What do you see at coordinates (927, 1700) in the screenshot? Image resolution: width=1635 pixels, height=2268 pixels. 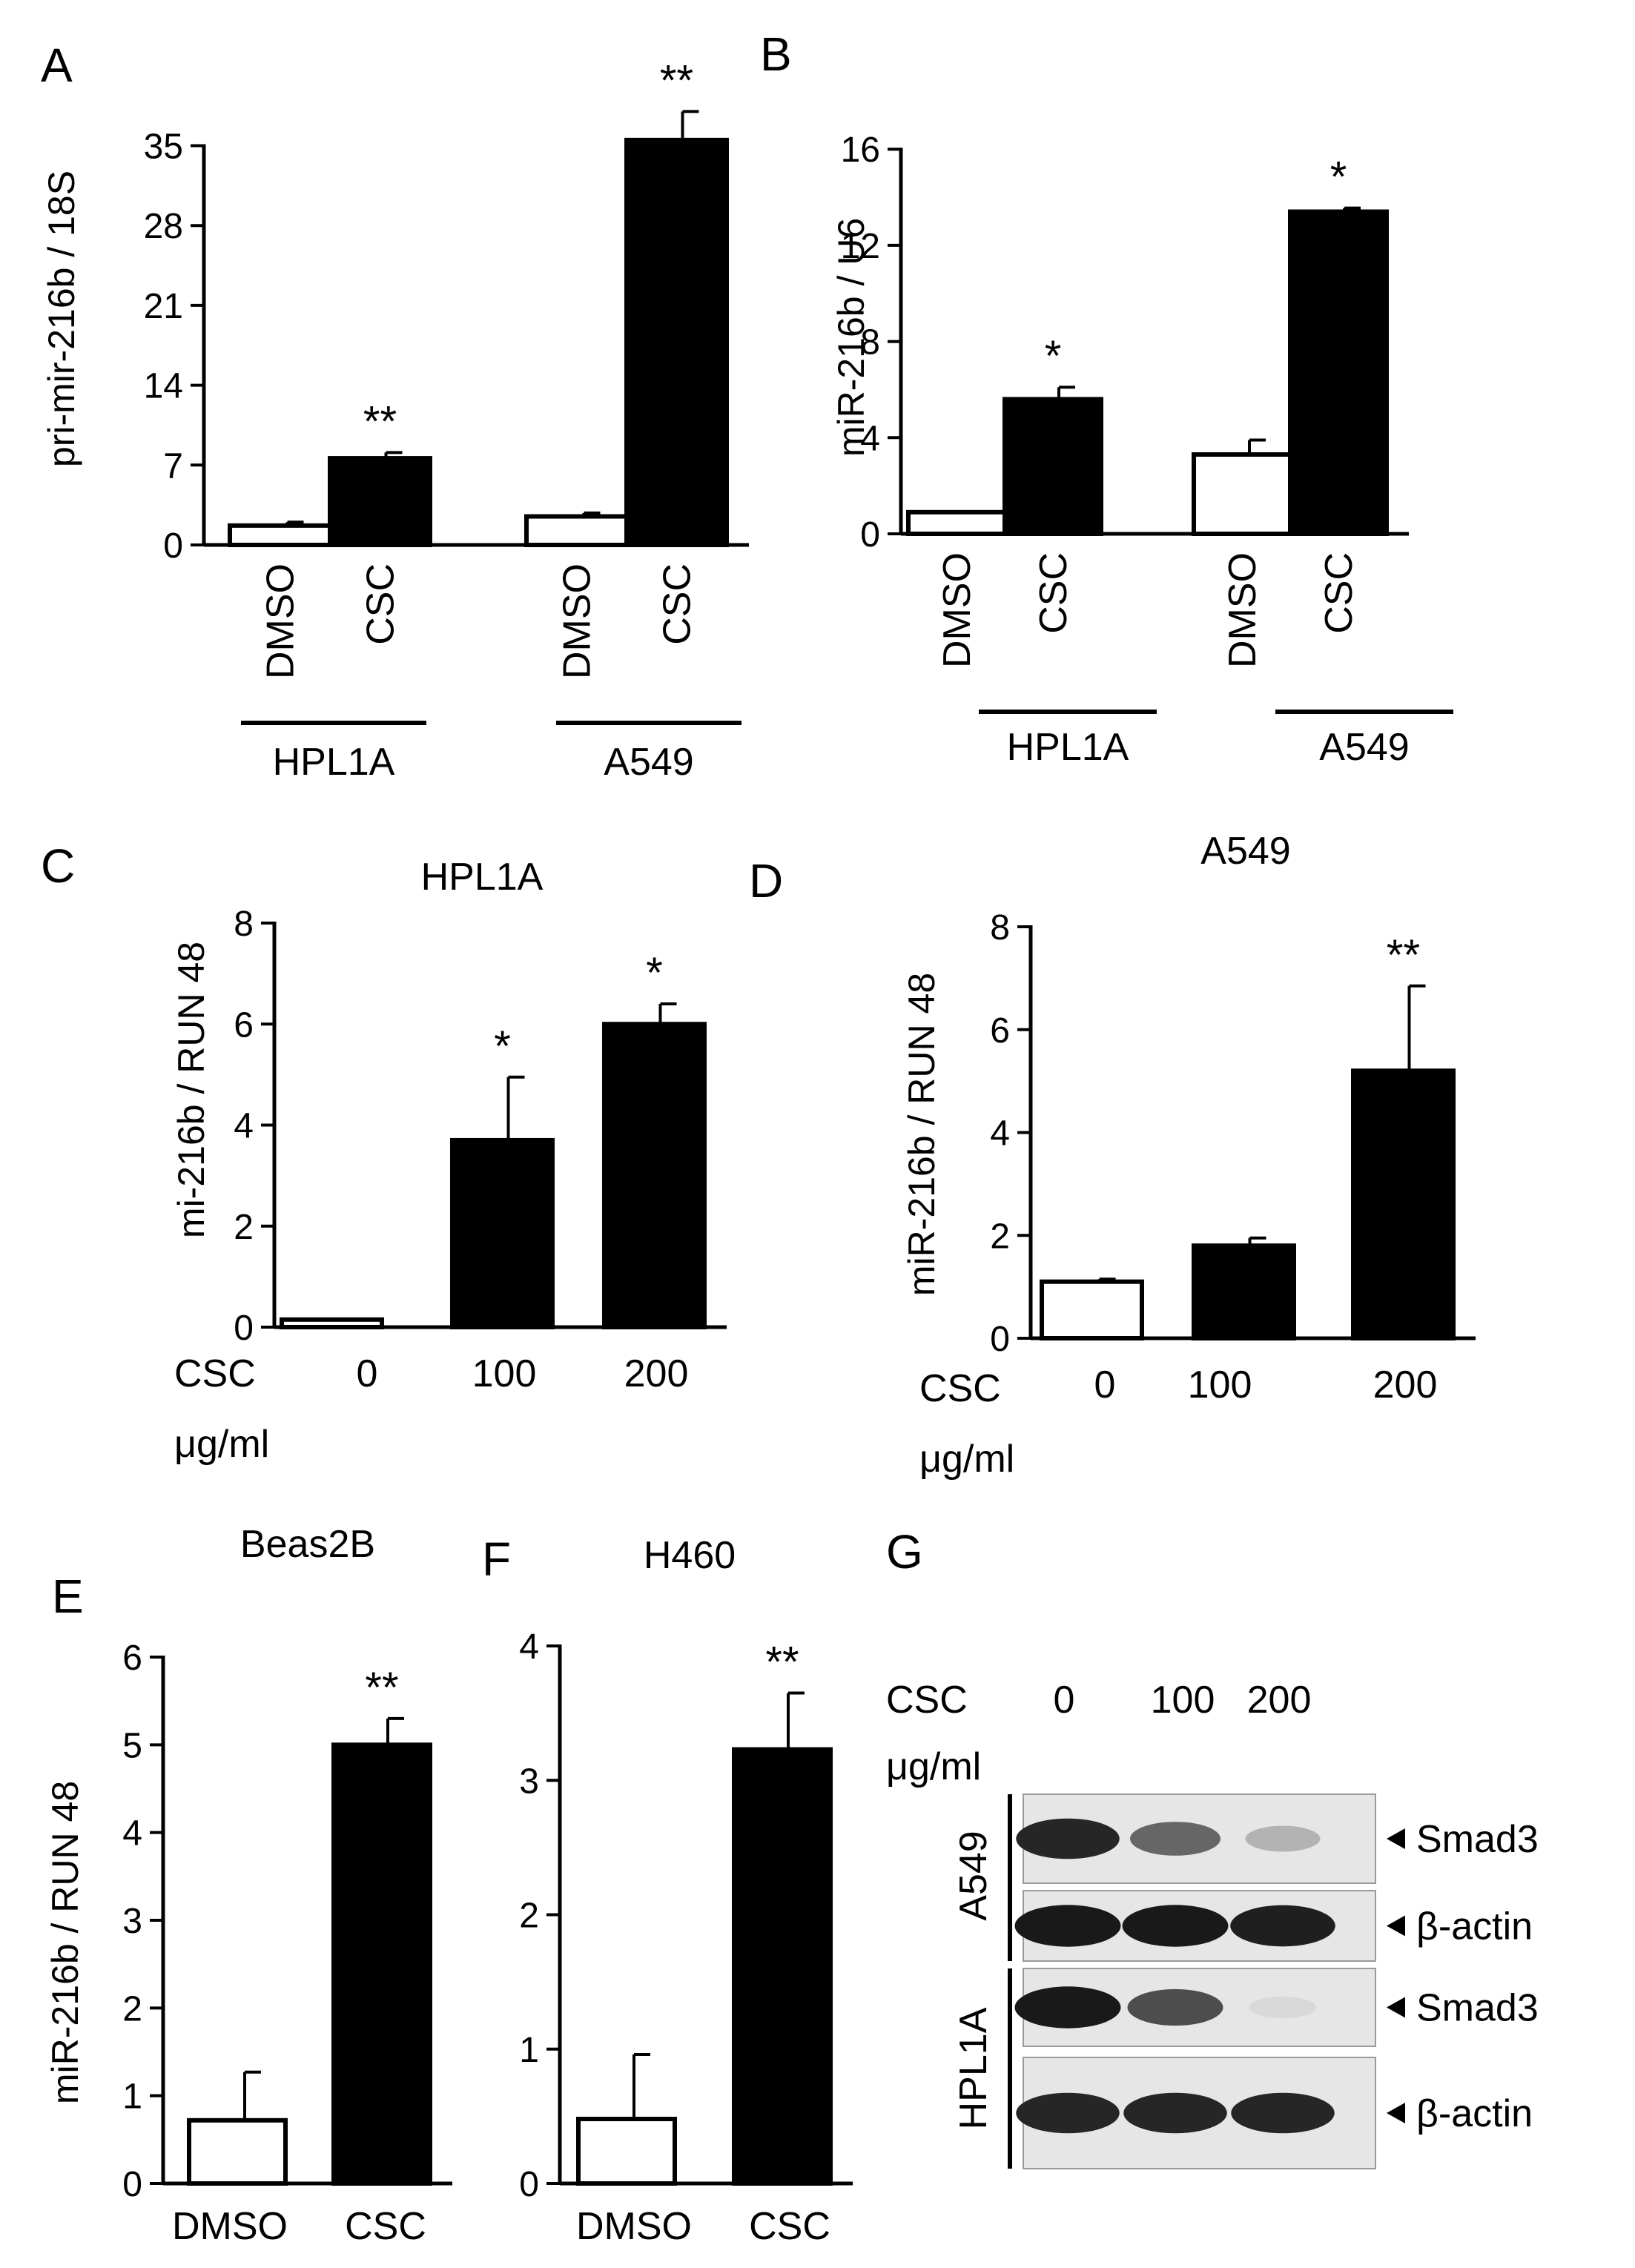 I see `blot-csc-label: CSC` at bounding box center [927, 1700].